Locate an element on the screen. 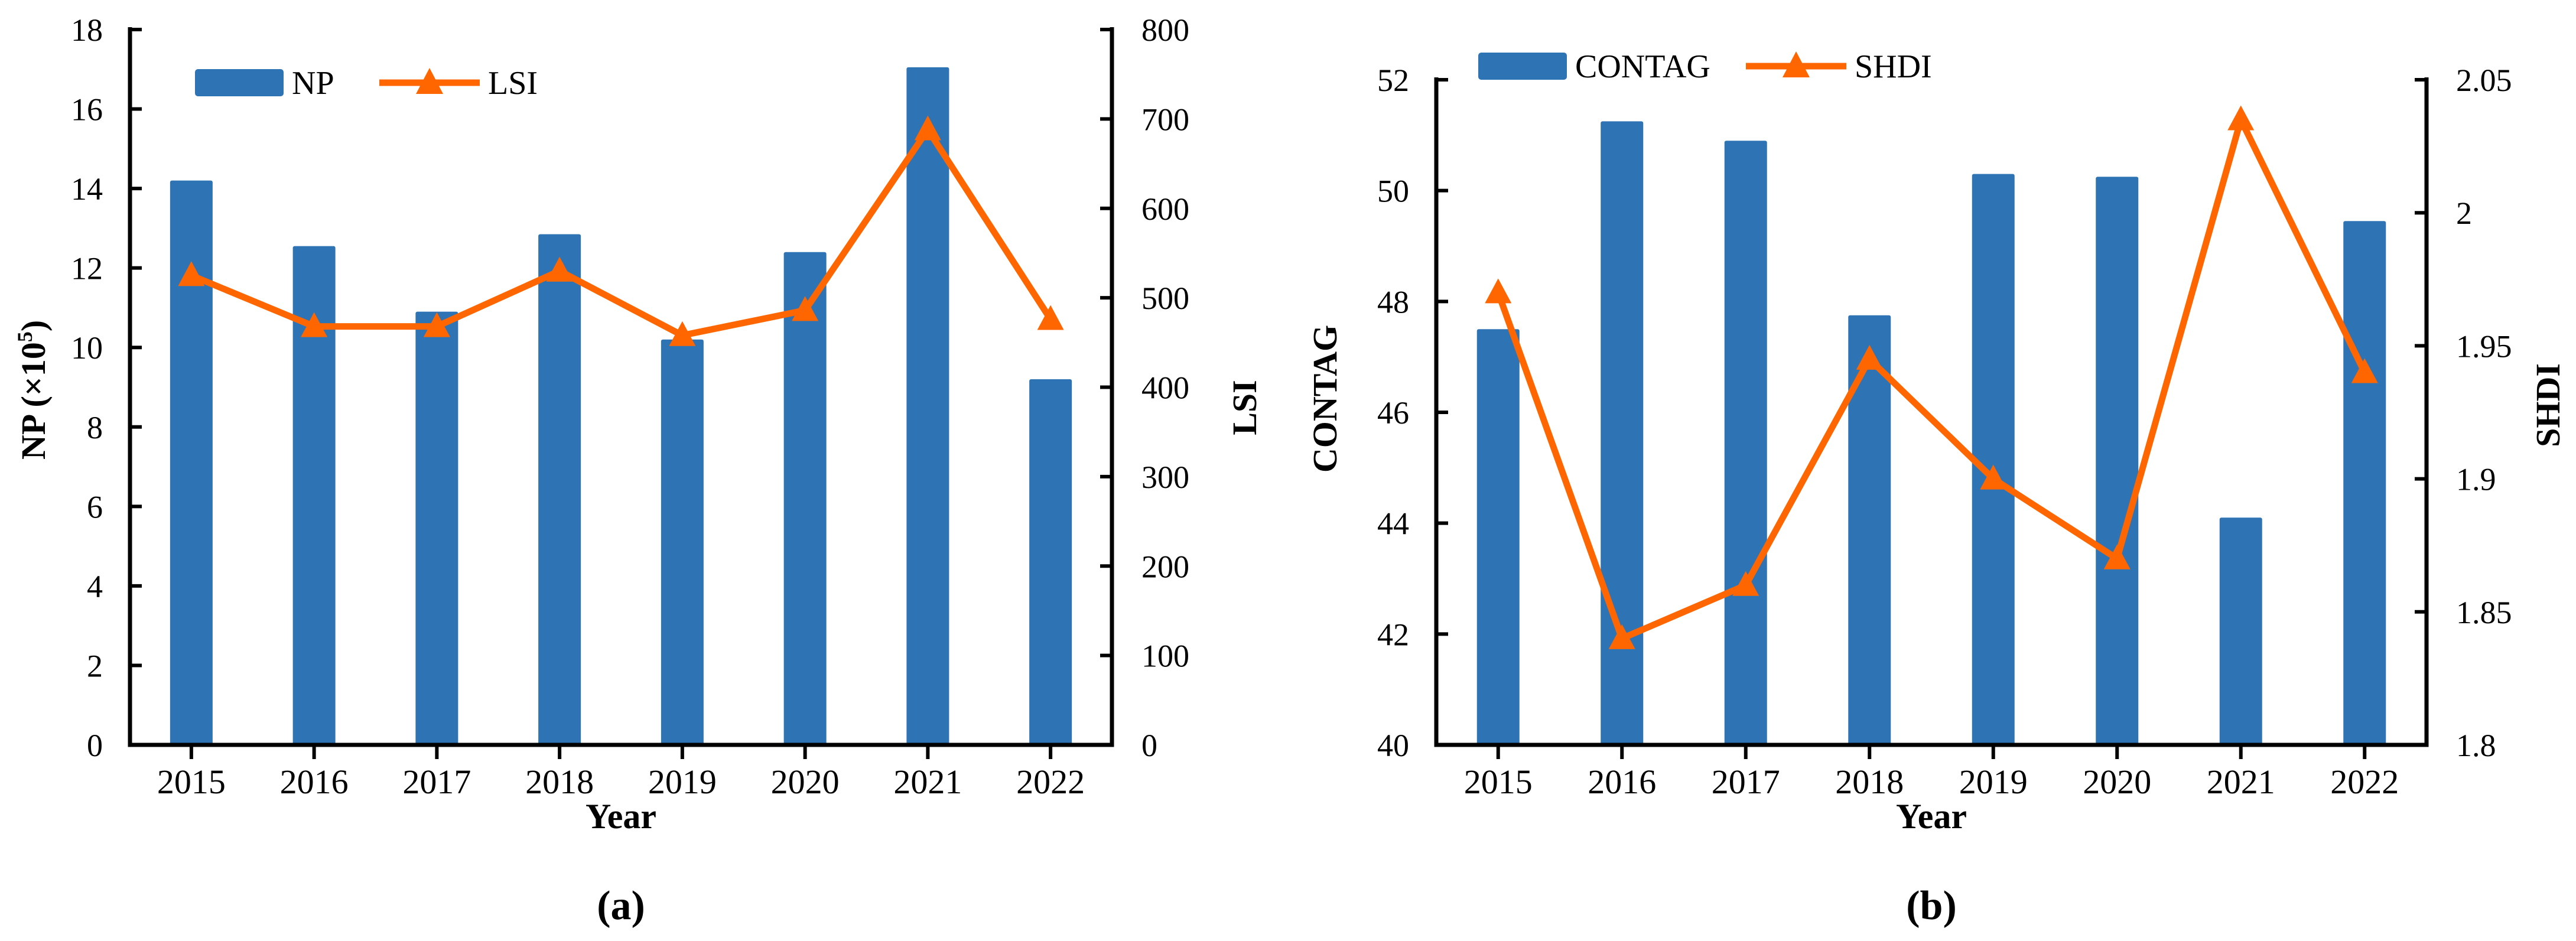 This screenshot has height=941, width=2576. caption-a: (a) is located at coordinates (621, 906).